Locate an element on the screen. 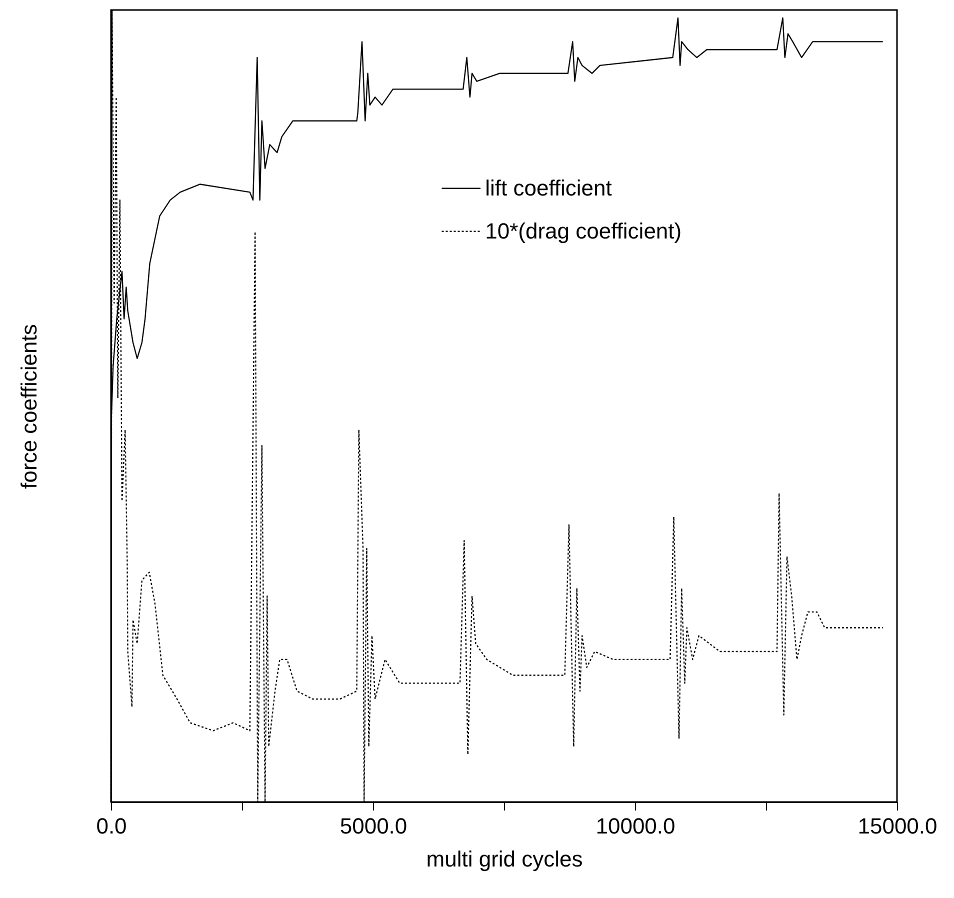  x-axis-title: multi grid cycles is located at coordinates (504, 859).